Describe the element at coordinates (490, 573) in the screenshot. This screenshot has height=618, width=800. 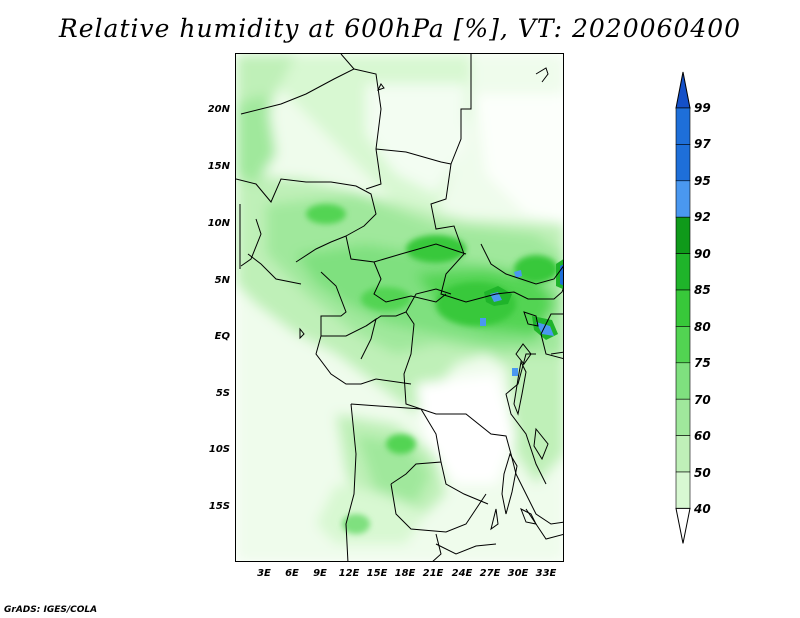
I see `lon-tick-label: 27E` at that location.